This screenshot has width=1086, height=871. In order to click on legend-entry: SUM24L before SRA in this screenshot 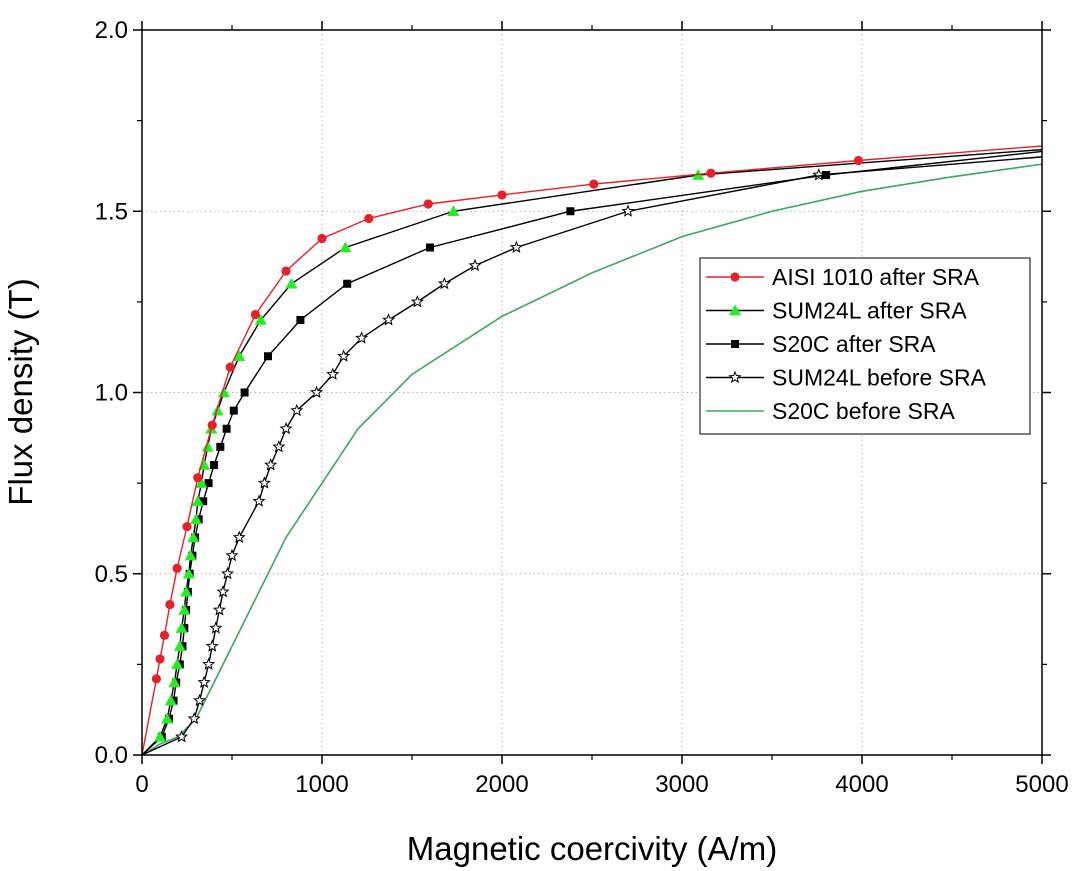, I will do `click(846, 378)`.